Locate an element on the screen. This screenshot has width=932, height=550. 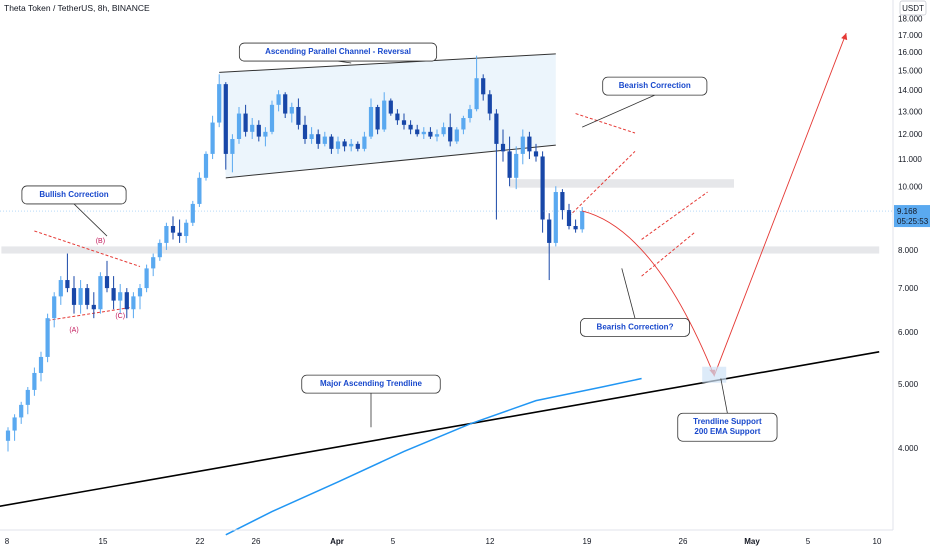
ema-200-line is located at coordinates (433, 456).